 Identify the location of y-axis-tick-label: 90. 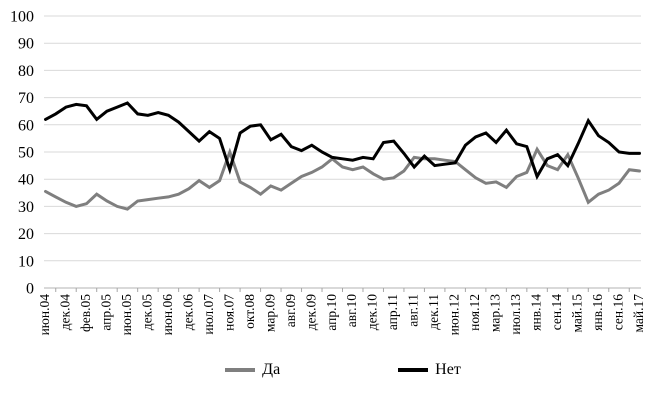
(26, 44).